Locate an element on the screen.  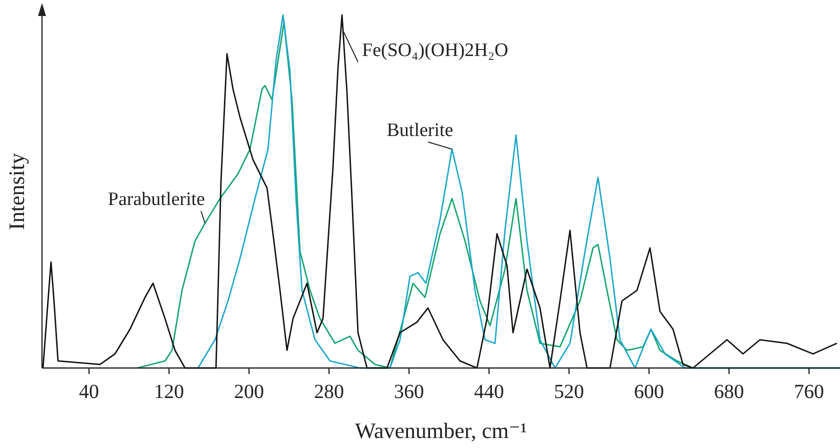
series-label: Fe(SO₄)(OH)2H₂O is located at coordinates (435, 50).